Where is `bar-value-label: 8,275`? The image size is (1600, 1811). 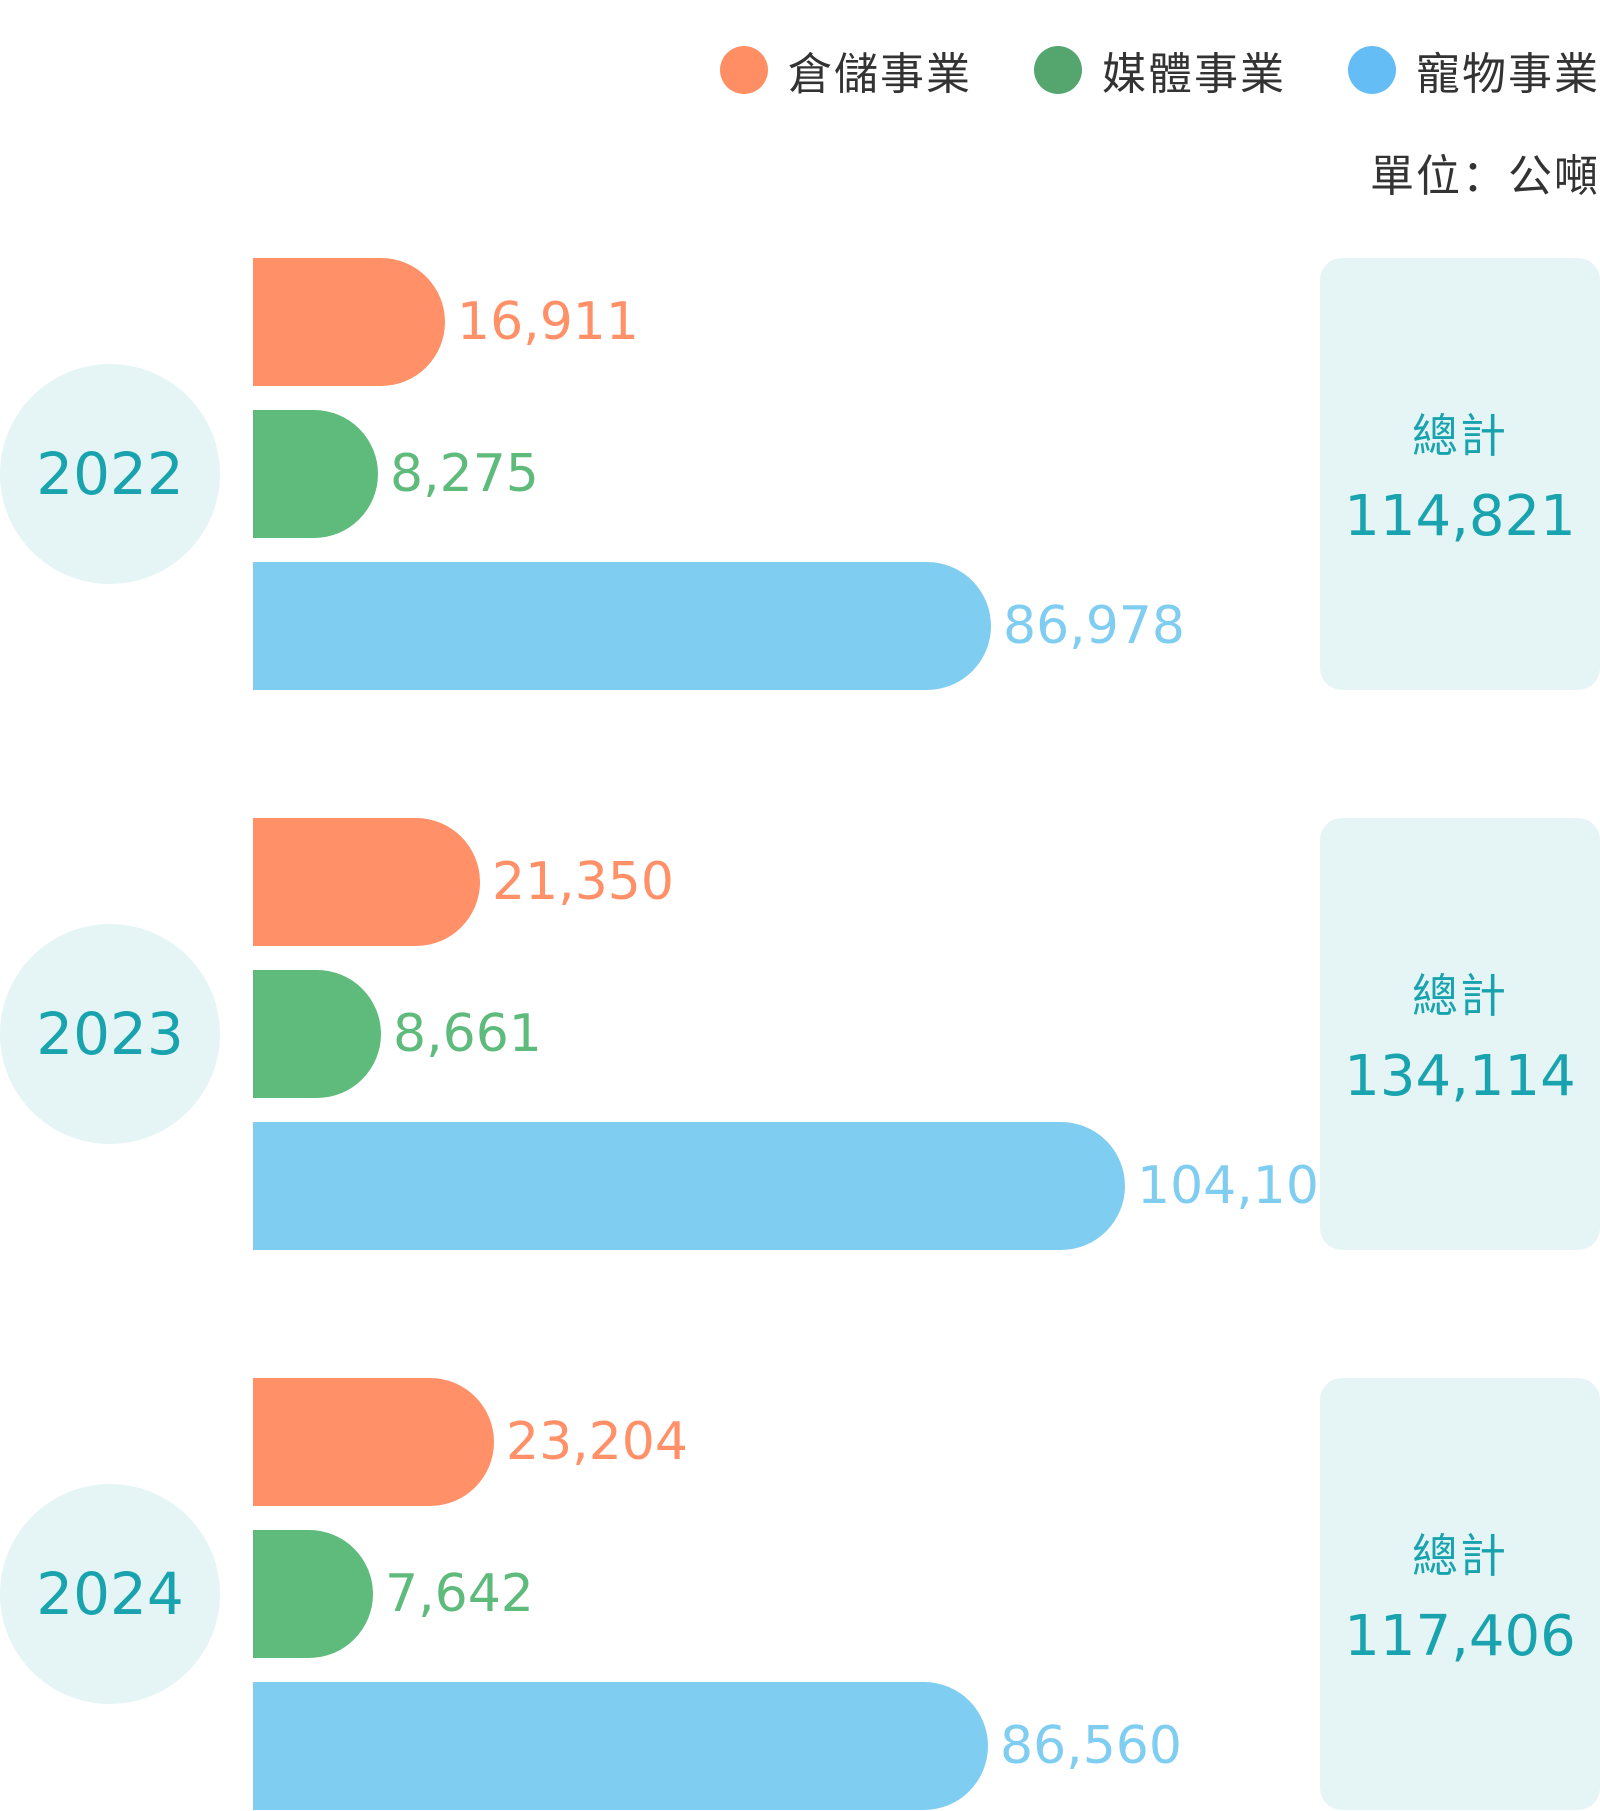 bar-value-label: 8,275 is located at coordinates (464, 474).